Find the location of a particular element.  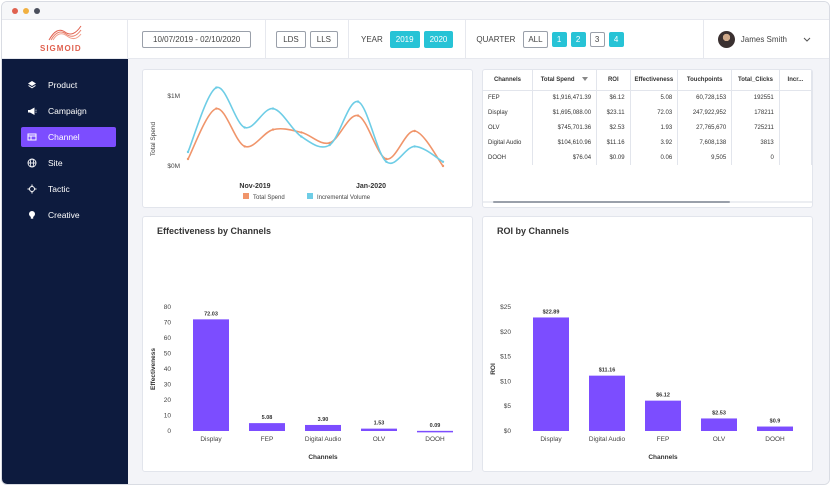

quarter-1-button: 1 is located at coordinates (559, 39).